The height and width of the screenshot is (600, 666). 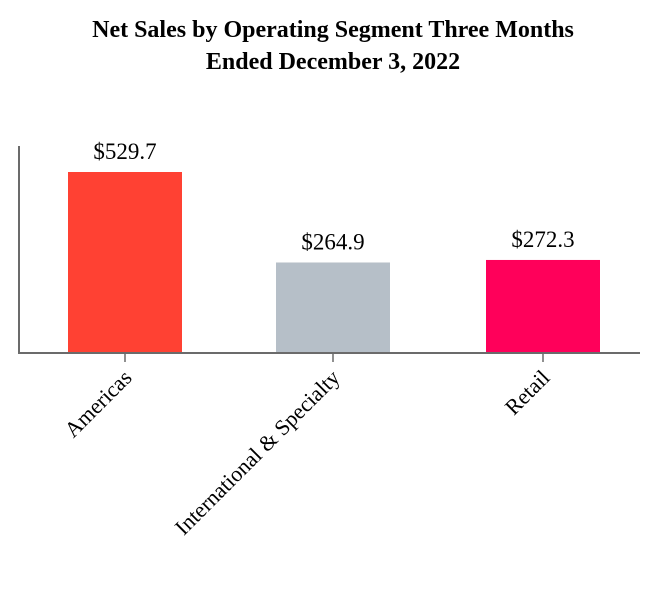 I want to click on data-label-1: $264.9, so click(x=332, y=241).